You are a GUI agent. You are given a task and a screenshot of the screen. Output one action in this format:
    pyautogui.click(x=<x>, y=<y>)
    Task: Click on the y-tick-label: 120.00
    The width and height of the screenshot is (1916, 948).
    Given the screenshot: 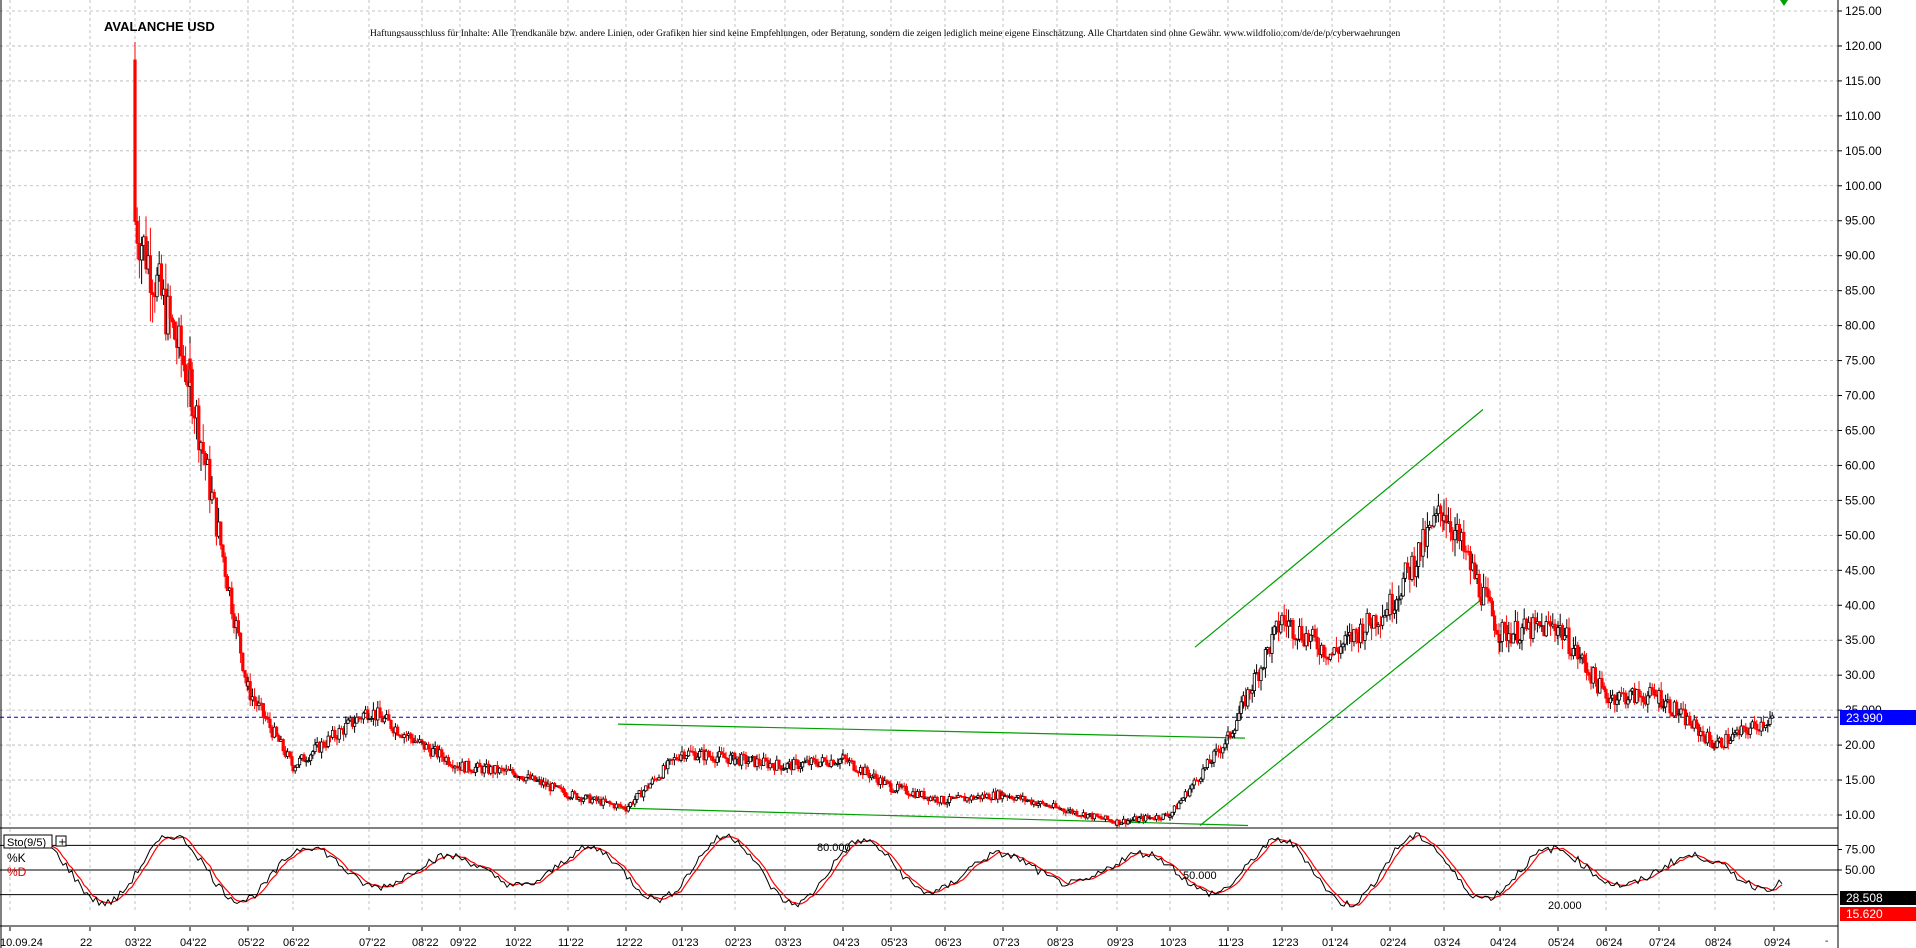 What is the action you would take?
    pyautogui.click(x=1863, y=46)
    